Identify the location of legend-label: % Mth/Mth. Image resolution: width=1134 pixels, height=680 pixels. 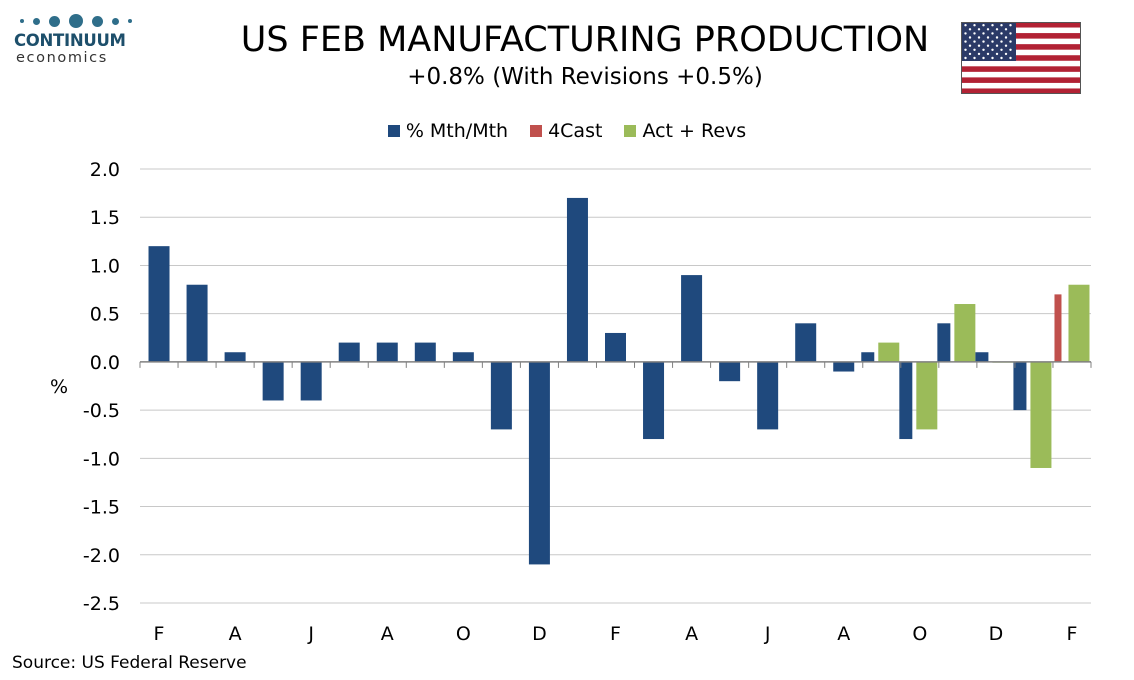
(457, 131).